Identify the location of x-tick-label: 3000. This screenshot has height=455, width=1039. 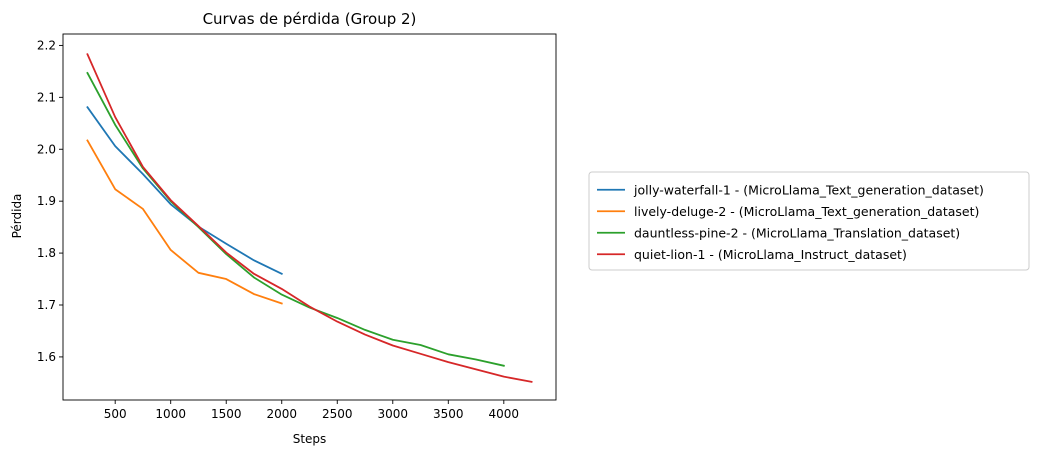
(393, 414).